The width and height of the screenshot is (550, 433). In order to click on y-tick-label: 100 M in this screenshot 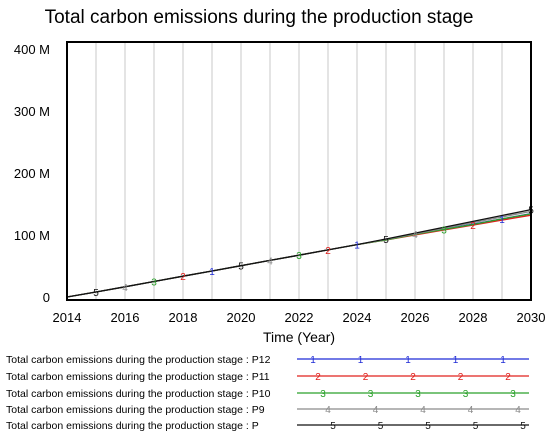, I will do `click(32, 235)`.